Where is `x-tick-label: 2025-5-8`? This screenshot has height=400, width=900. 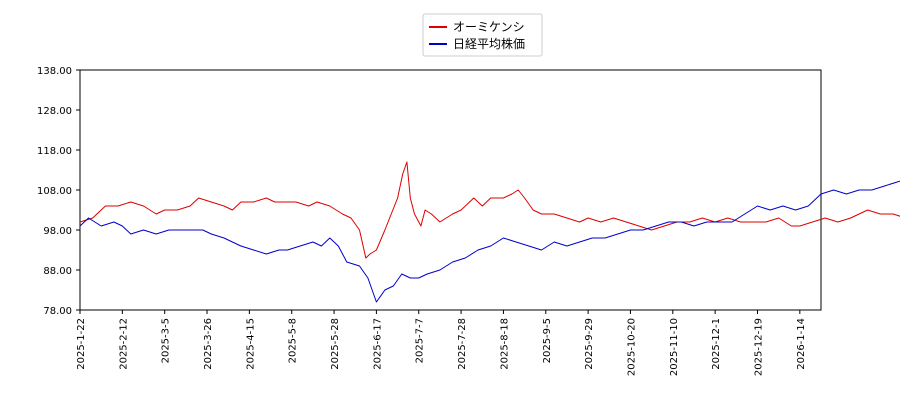
x-tick-label: 2025-5-8 is located at coordinates (293, 340).